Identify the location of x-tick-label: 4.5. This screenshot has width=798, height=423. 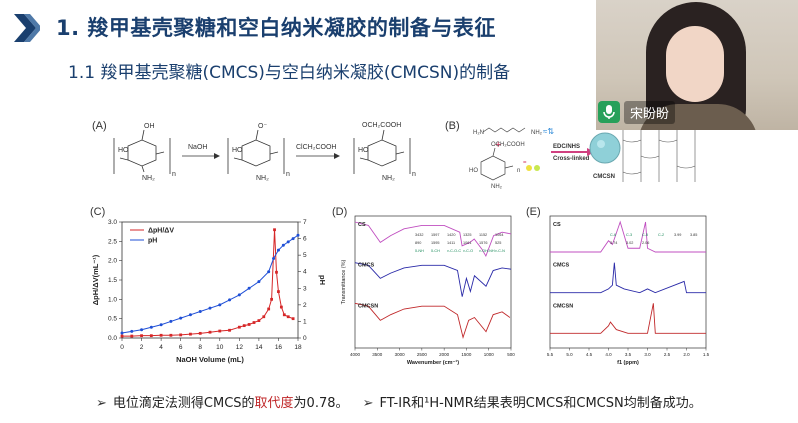
(589, 354).